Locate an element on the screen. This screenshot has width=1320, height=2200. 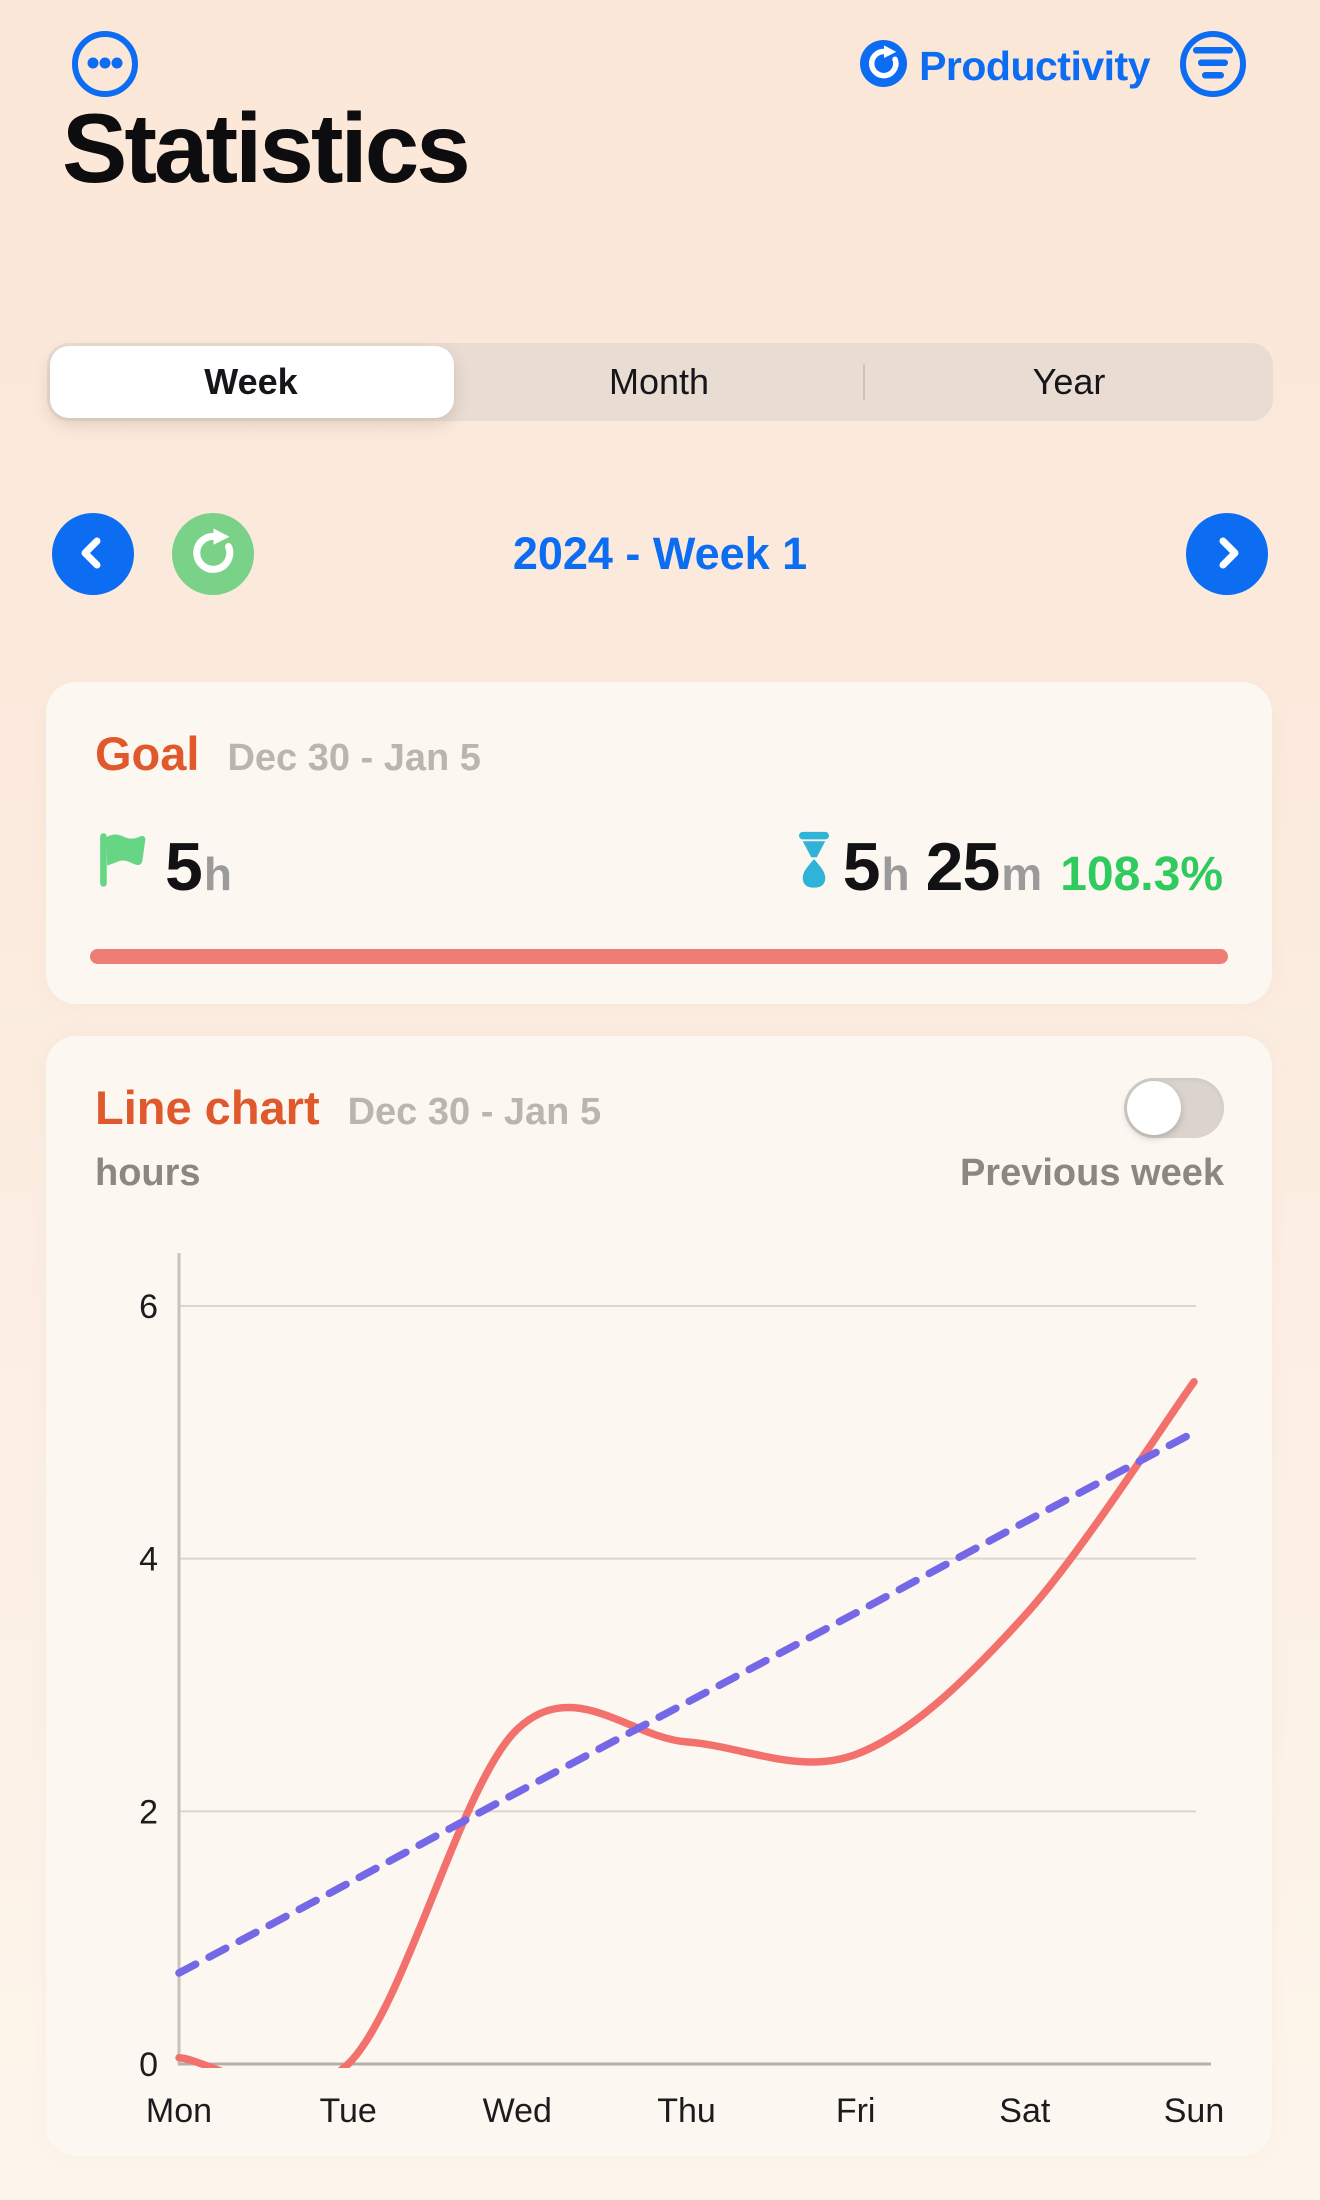
toggle-knob is located at coordinates (1154, 1108).